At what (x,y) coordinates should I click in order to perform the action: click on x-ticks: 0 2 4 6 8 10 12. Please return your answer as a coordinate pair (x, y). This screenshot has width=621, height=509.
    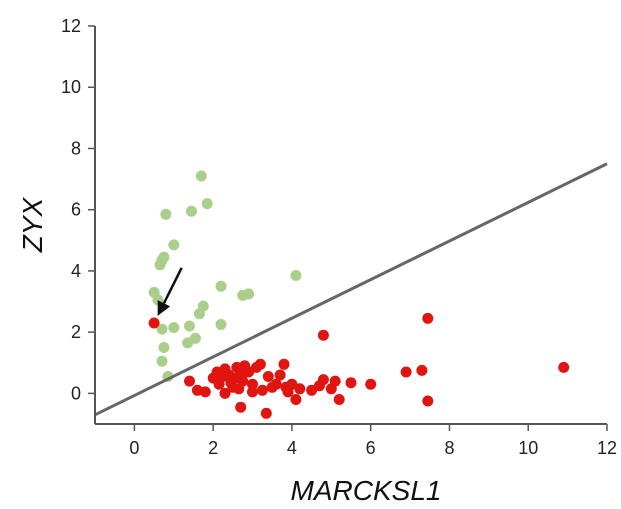
    Looking at the image, I should click on (373, 441).